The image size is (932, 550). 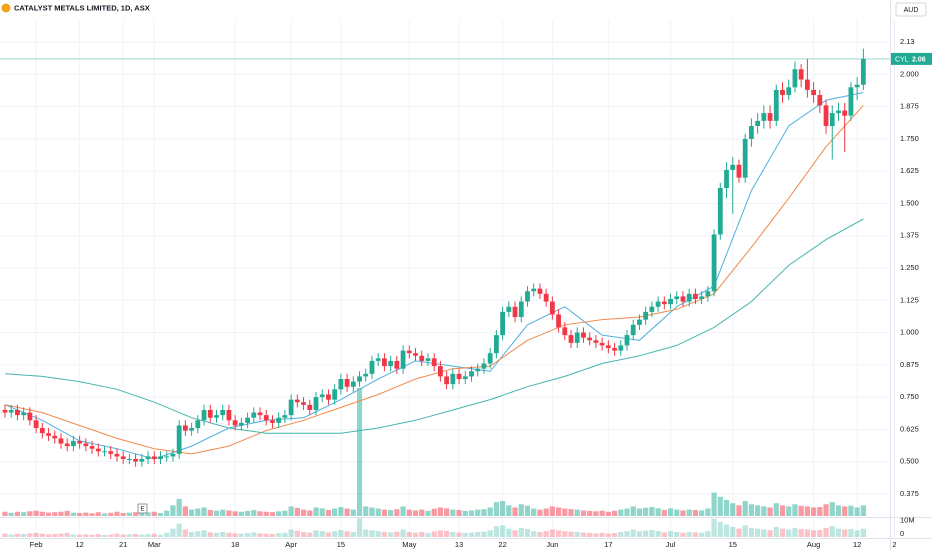 What do you see at coordinates (909, 106) in the screenshot?
I see `y-tick-label: 1.875` at bounding box center [909, 106].